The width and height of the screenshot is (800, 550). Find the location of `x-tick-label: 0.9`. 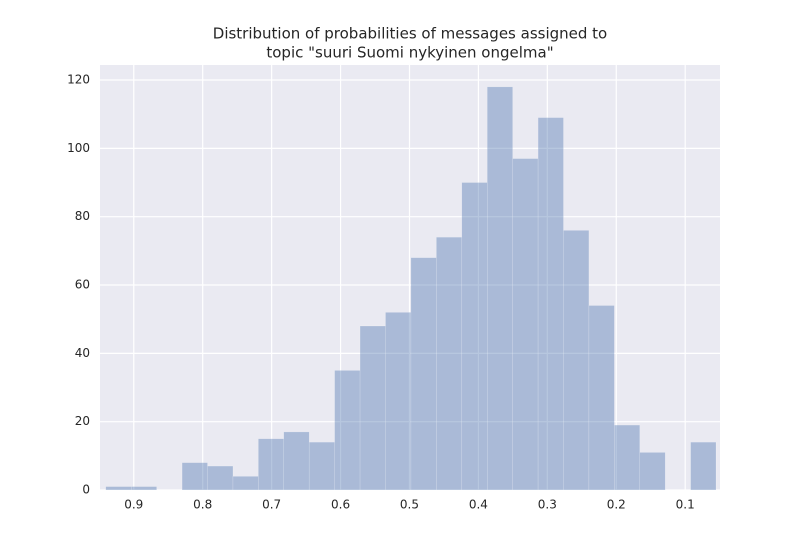

x-tick-label: 0.9 is located at coordinates (133, 505).